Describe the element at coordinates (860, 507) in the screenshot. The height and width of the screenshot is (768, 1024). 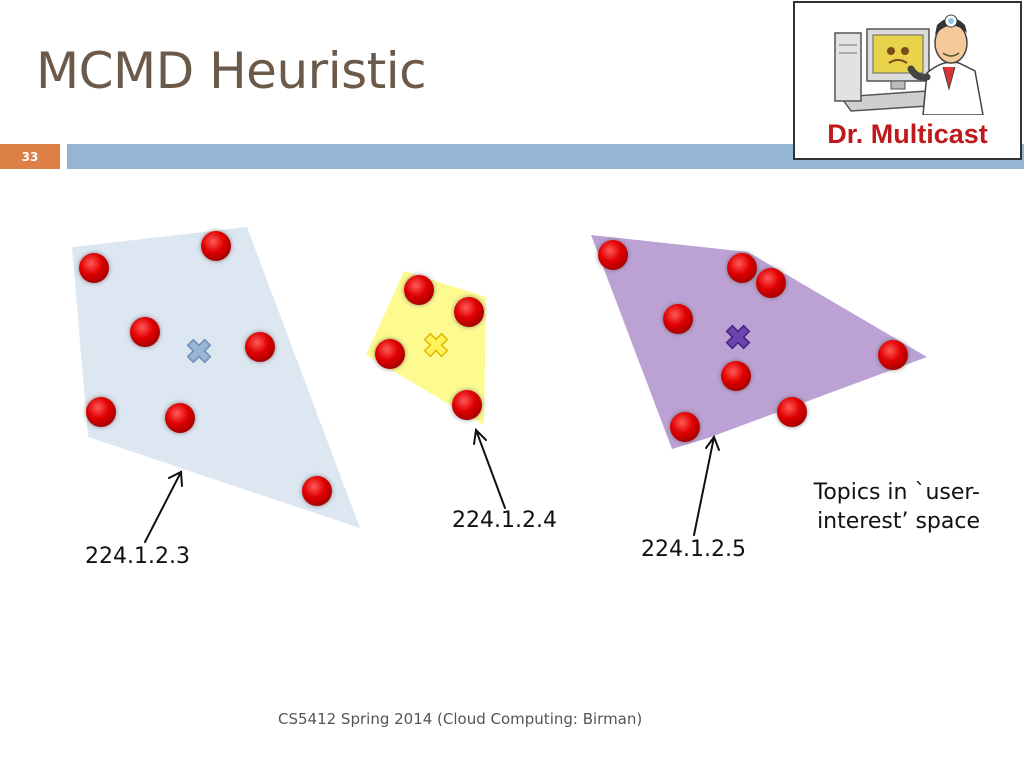
I see `topics-caption: Topics in `user- interest’ space` at that location.